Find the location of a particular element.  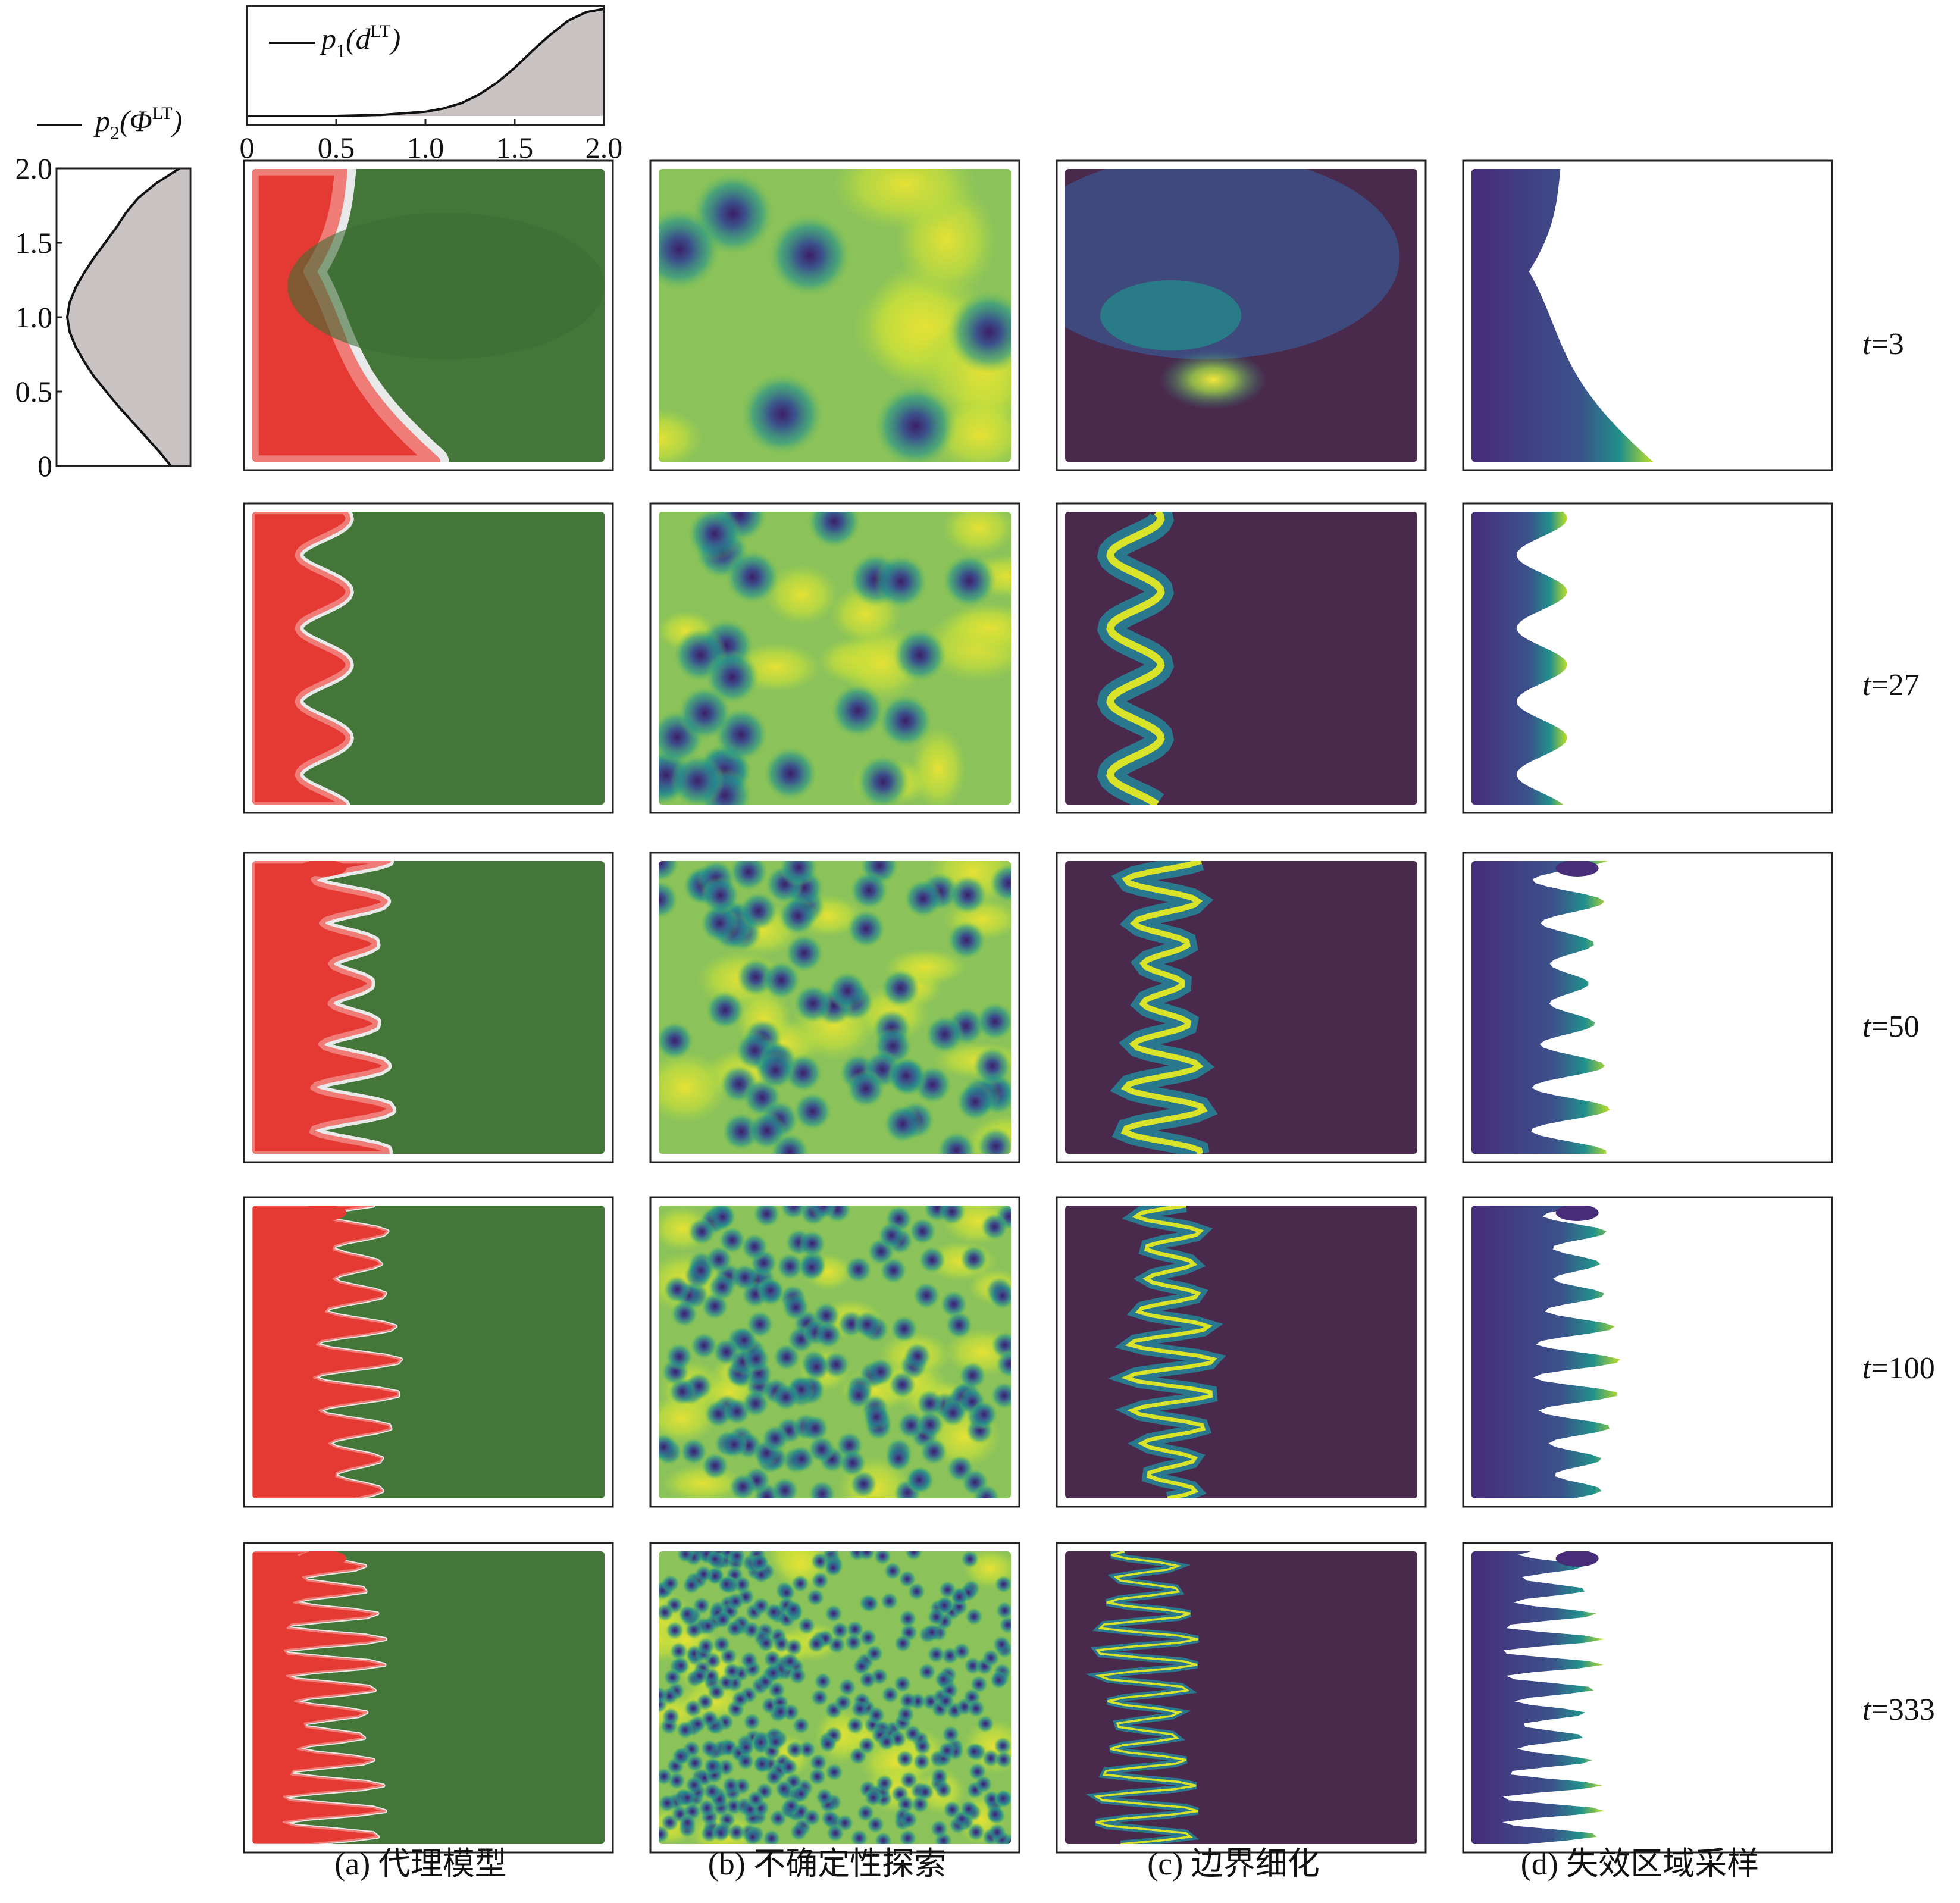

panel-r3-c4 is located at coordinates (1647, 1007).